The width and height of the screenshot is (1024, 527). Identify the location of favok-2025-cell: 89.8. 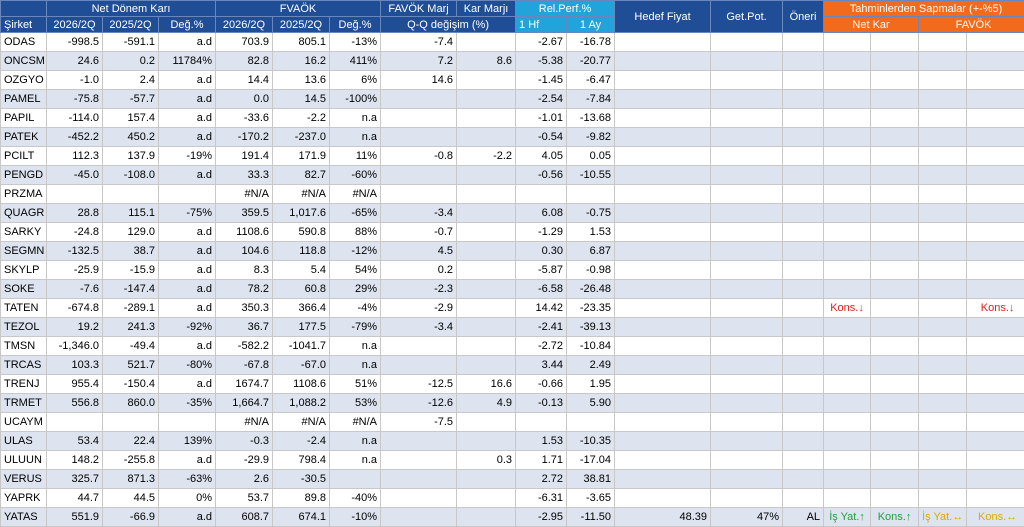
(301, 498).